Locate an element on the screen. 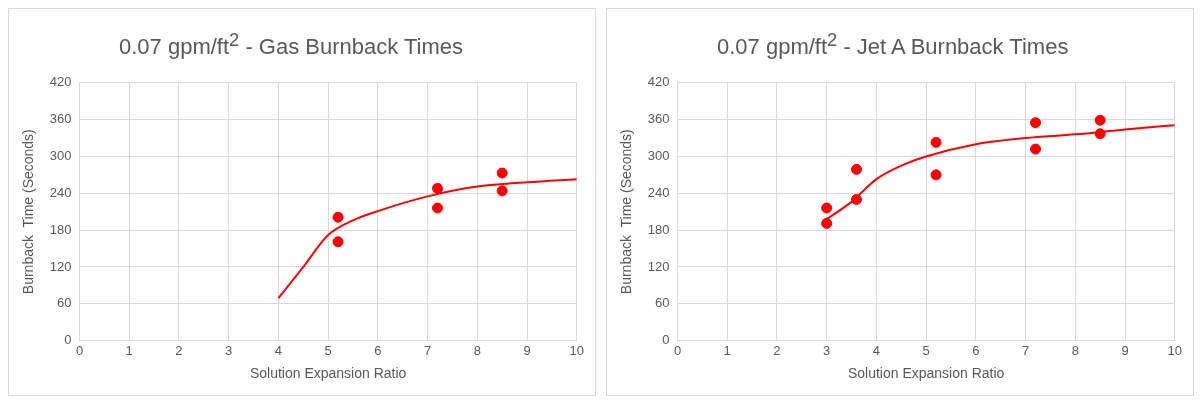 The image size is (1204, 406). chart-title: 0.07 gpm/ft$^{2}$ - Gas Burnback Times is located at coordinates (291, 45).